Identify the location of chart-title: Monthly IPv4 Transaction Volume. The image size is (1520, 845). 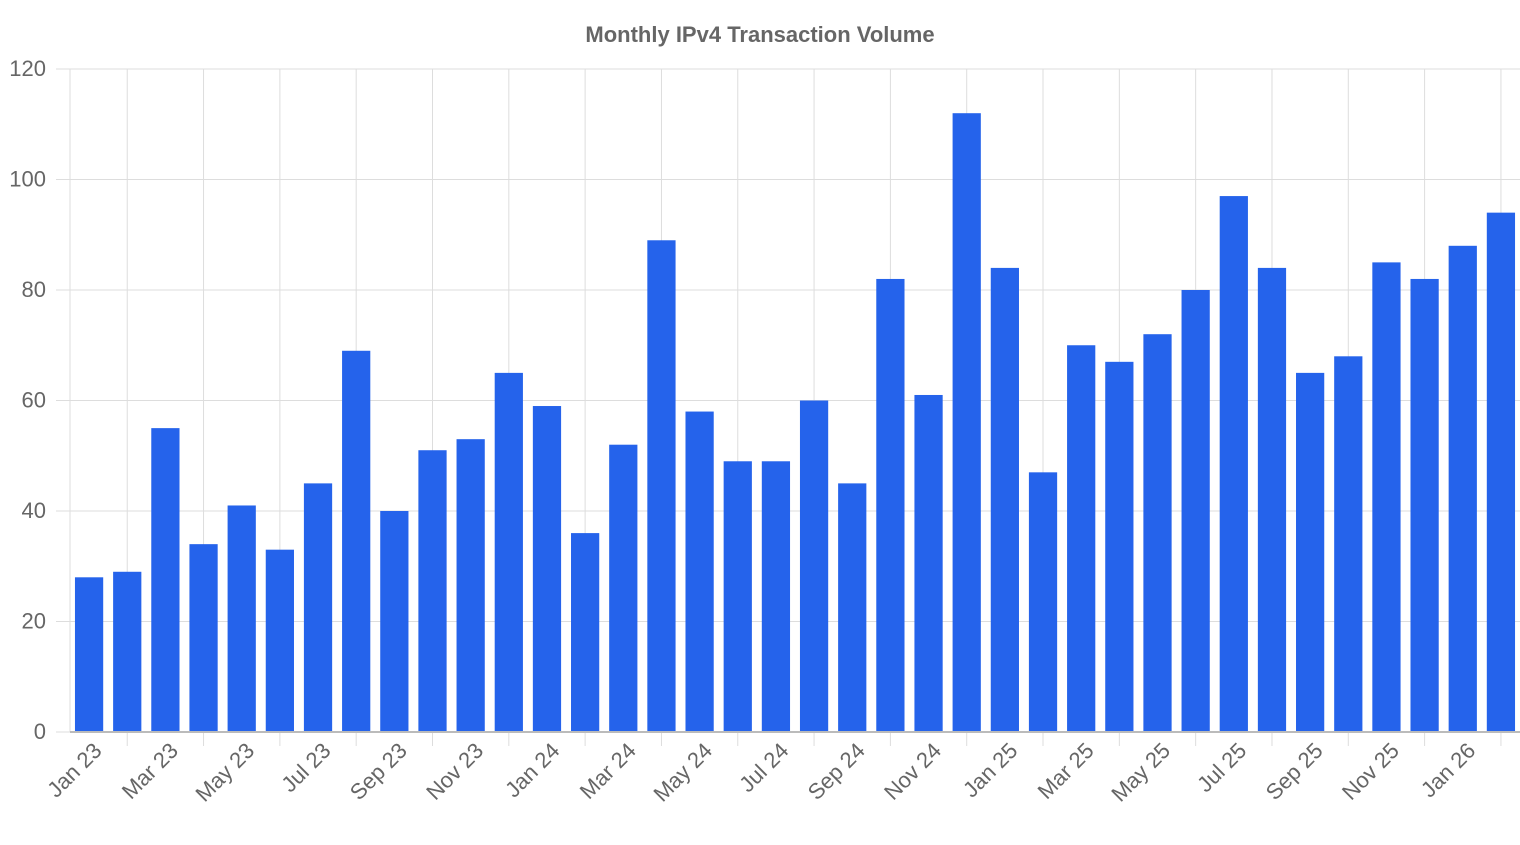
(759, 34).